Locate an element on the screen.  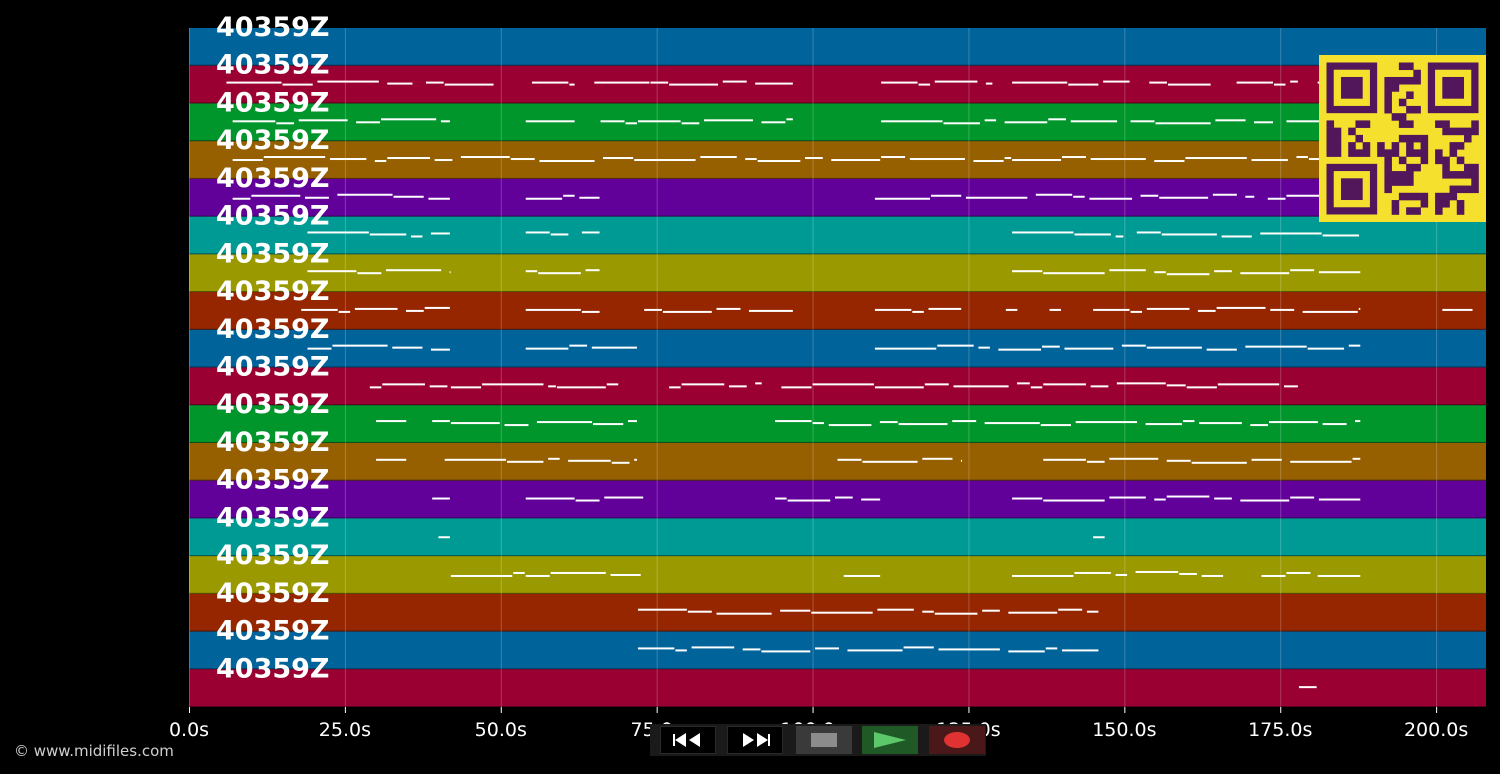
stop-button is located at coordinates (824, 740).